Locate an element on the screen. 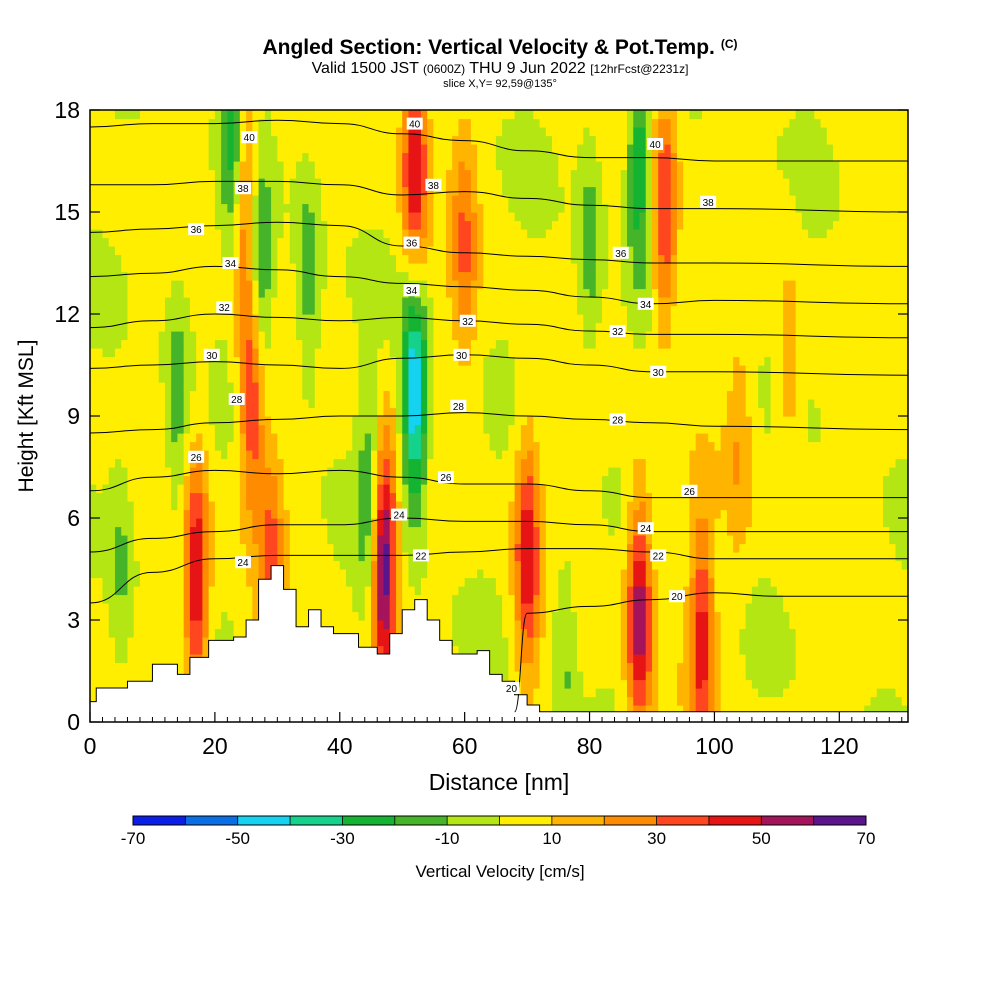  x-tick-label: 20 is located at coordinates (215, 746).